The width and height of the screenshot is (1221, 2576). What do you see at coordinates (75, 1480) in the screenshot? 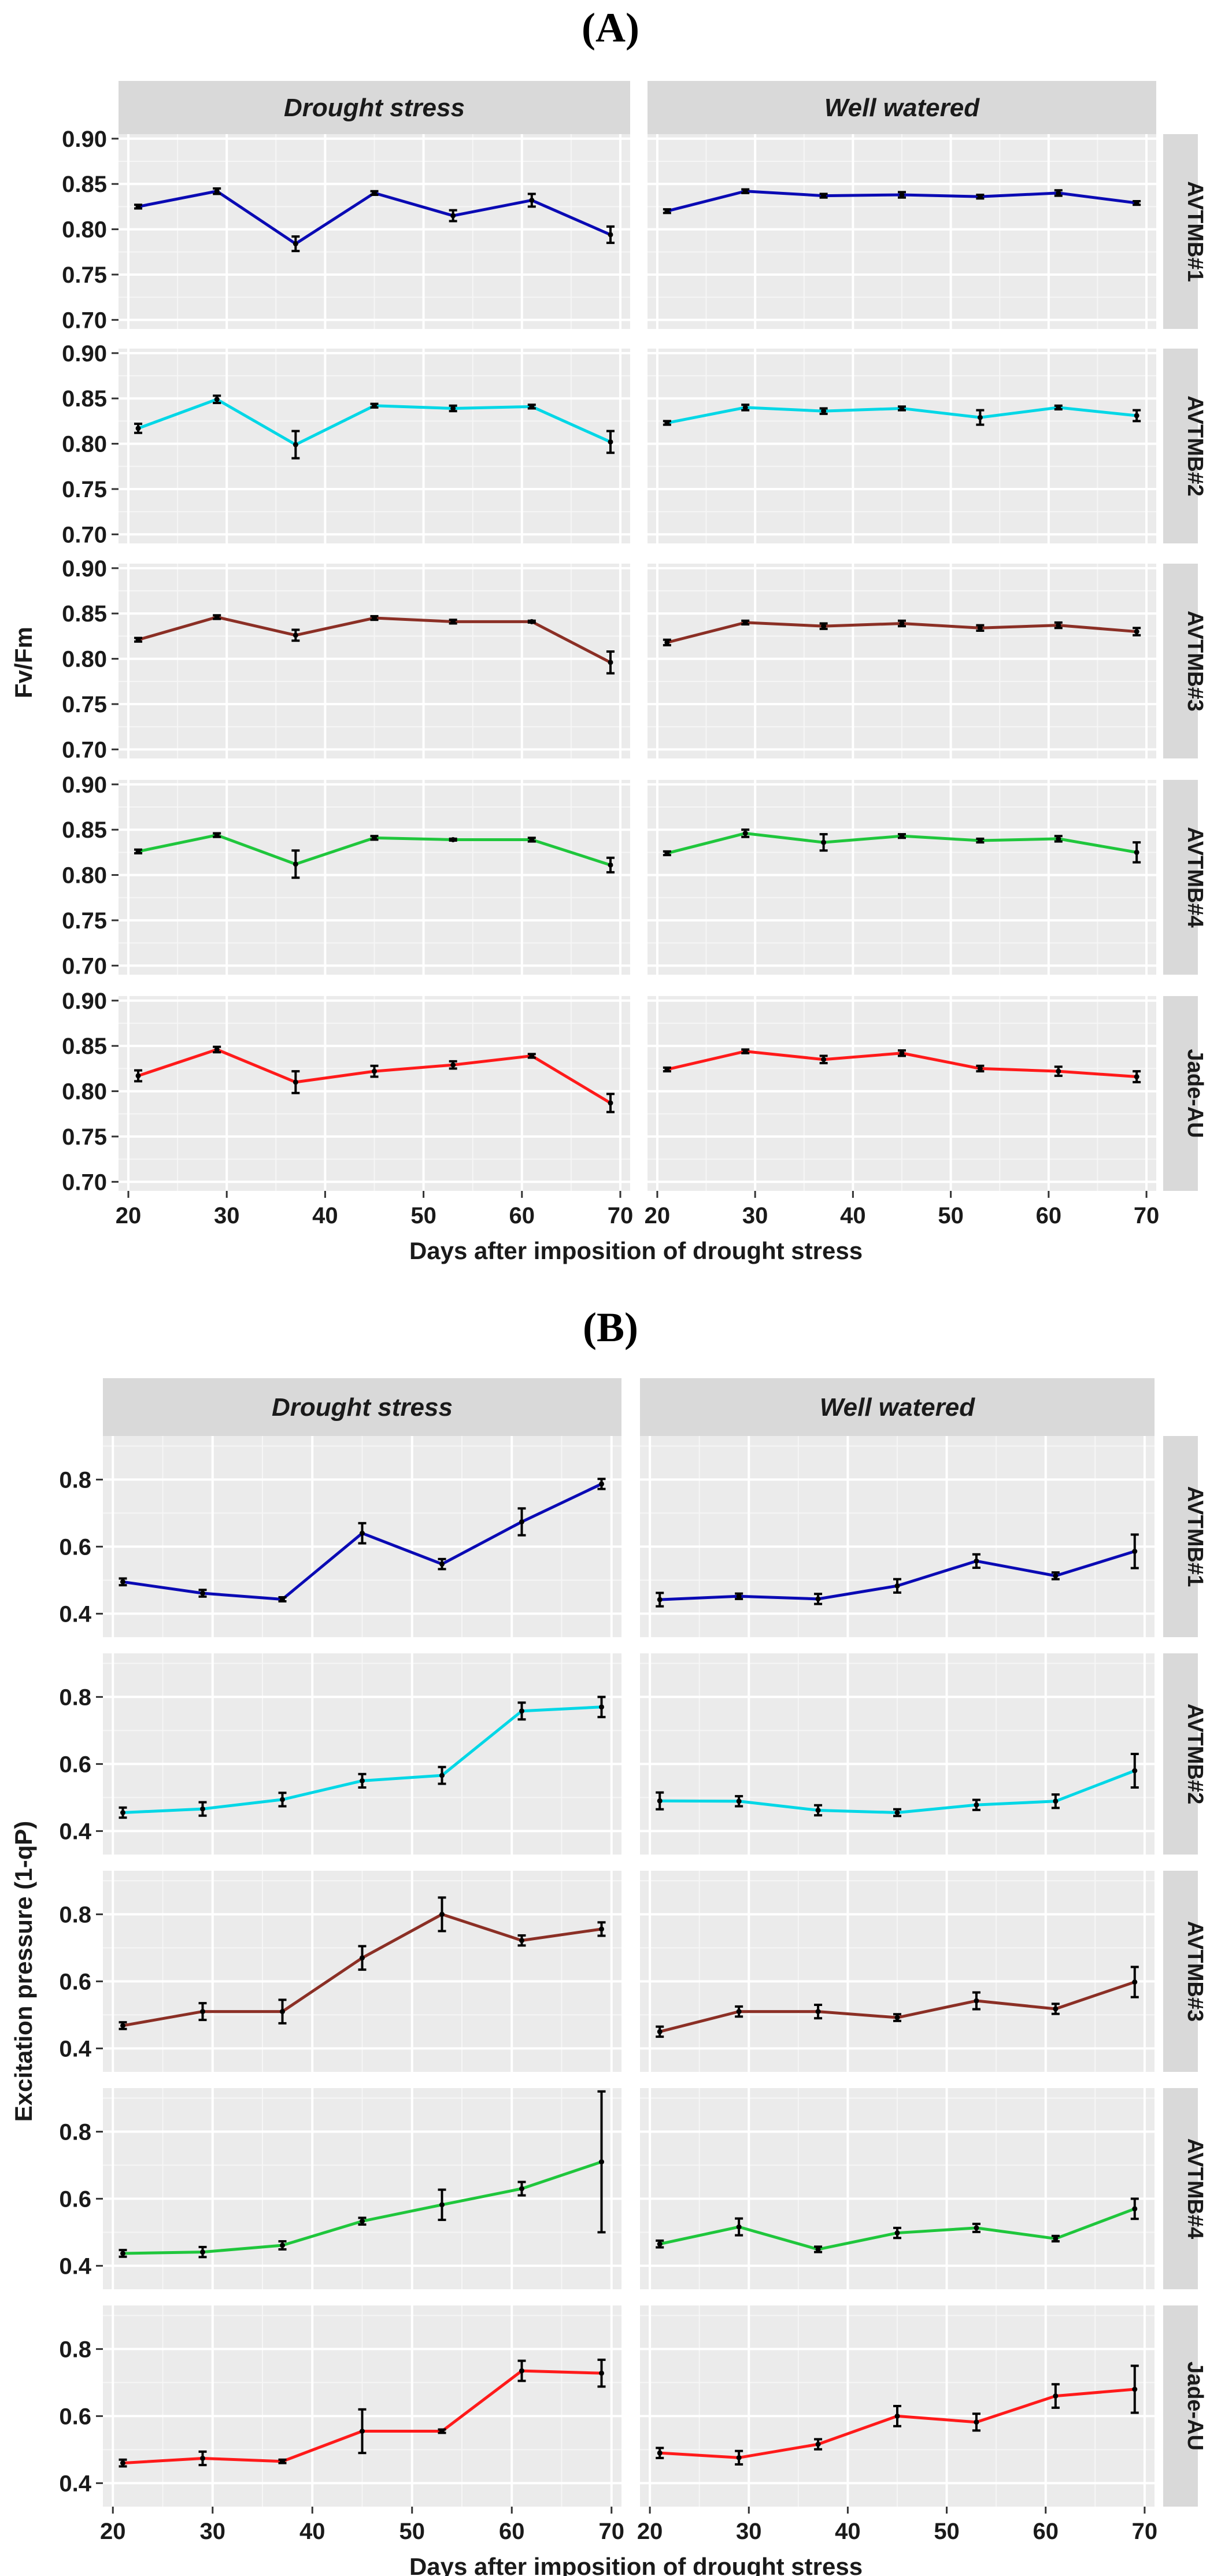
I see `y-tick-label: 0.8` at bounding box center [75, 1480].